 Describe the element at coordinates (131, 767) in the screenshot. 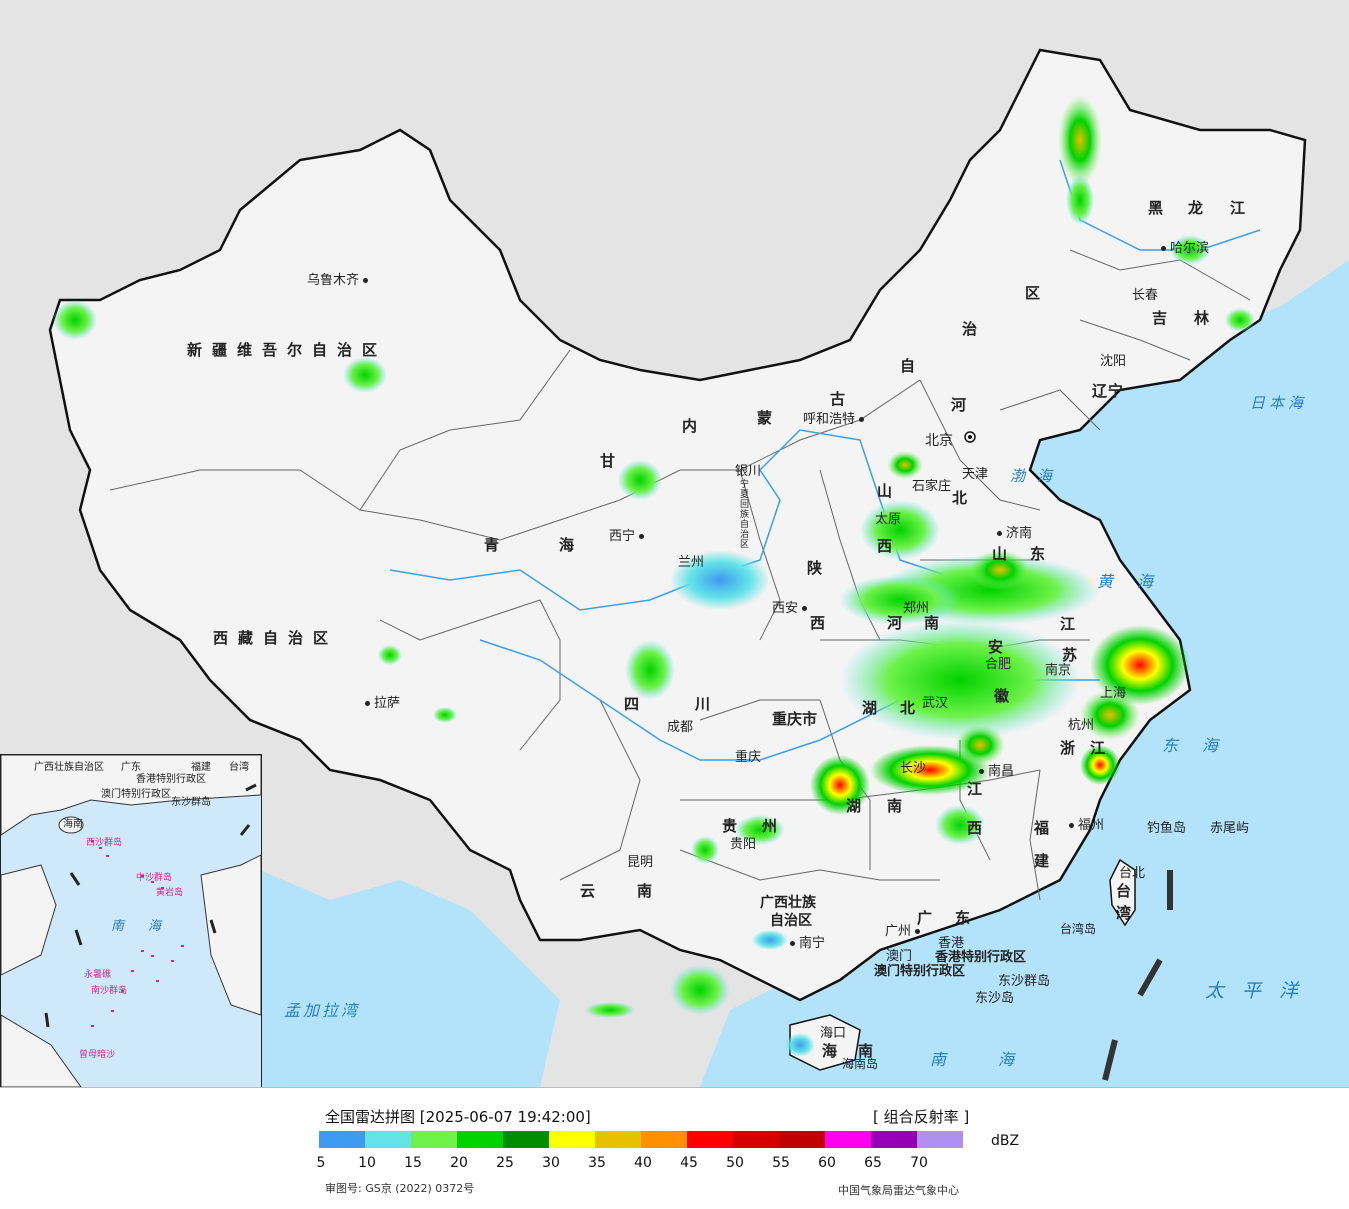

I see `inset-label: 广东` at that location.